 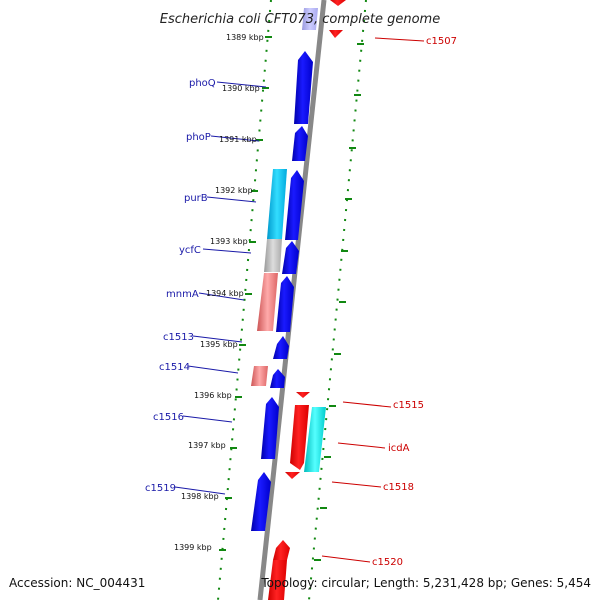 I want to click on block-gray-ycfC, so click(x=273, y=255).